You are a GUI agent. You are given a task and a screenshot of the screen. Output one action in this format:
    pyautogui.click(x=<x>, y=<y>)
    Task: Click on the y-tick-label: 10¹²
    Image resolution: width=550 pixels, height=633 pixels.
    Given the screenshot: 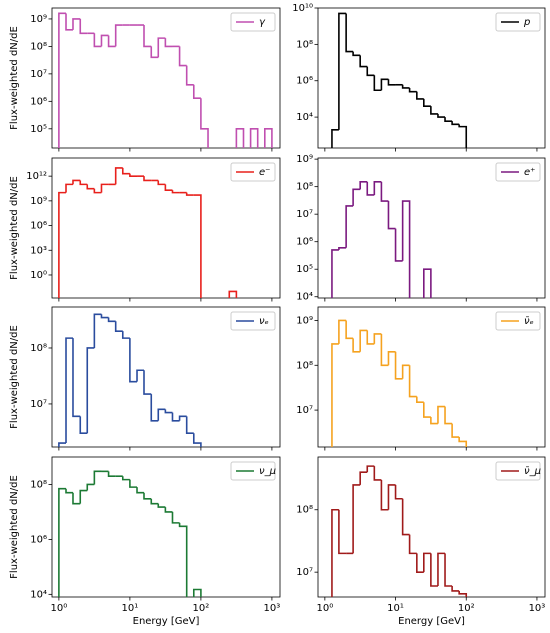 What is the action you would take?
    pyautogui.click(x=36, y=176)
    